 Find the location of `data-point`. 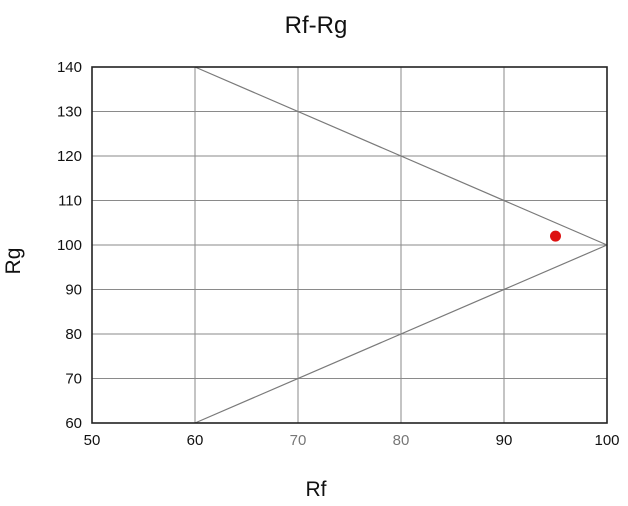

data-point is located at coordinates (555, 236).